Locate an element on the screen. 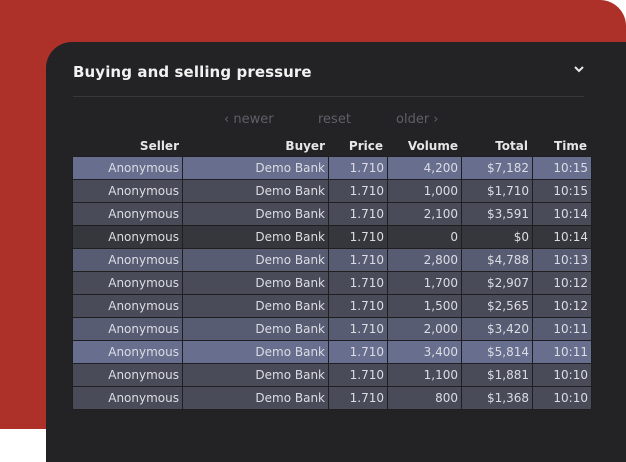 This screenshot has width=626, height=462. cell-total: $5,814 is located at coordinates (497, 352).